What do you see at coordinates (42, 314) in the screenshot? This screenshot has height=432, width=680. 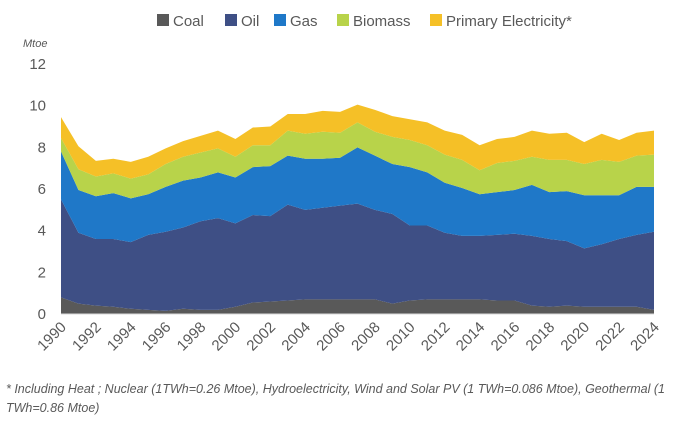 I see `y-tick-label: 0` at bounding box center [42, 314].